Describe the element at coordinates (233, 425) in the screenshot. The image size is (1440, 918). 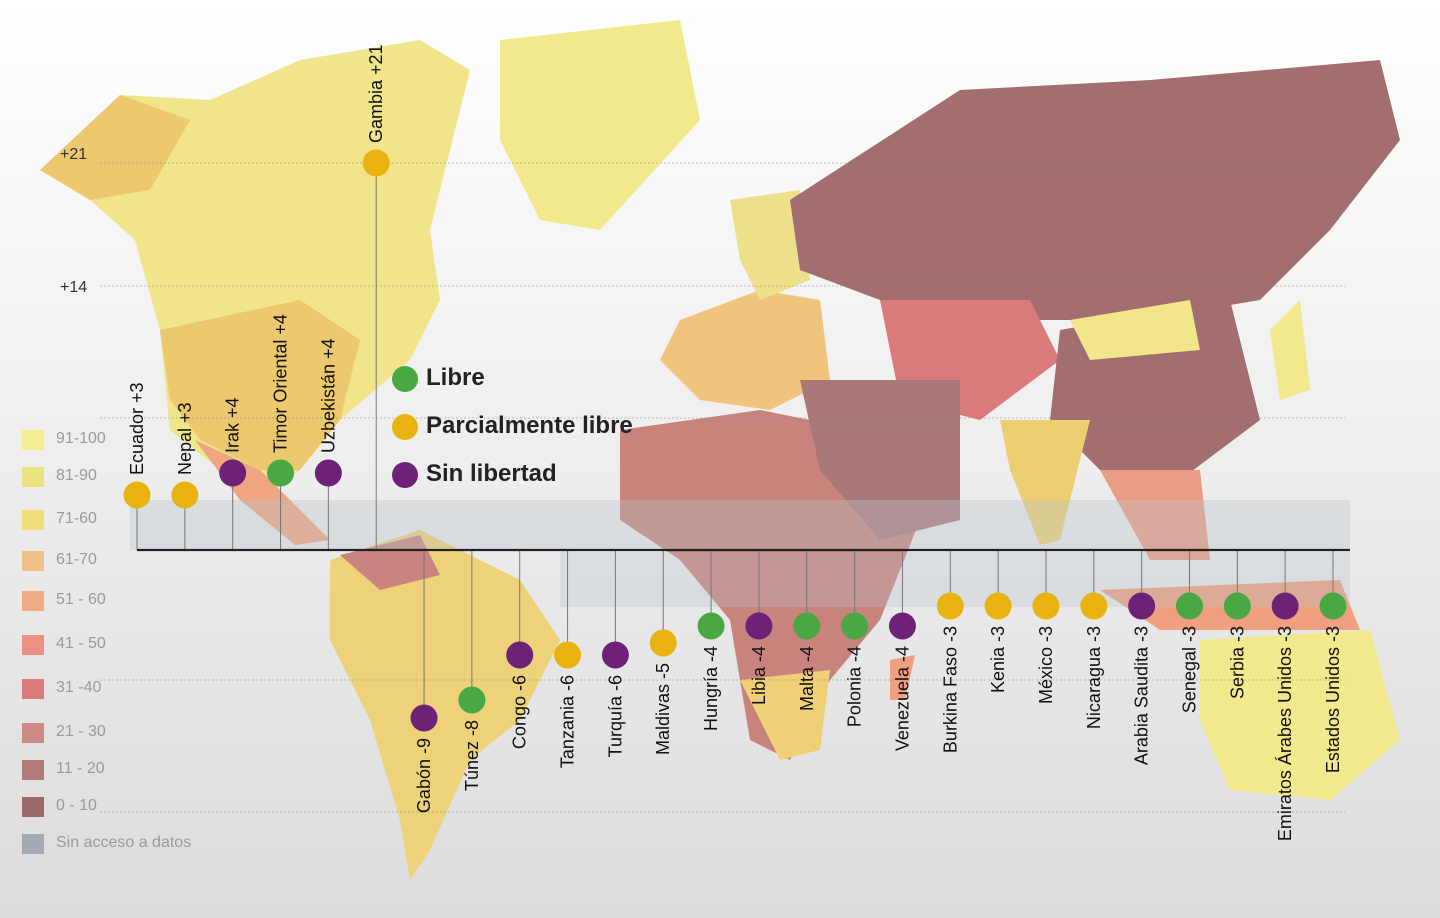
I see `data-label: Irak +4` at that location.